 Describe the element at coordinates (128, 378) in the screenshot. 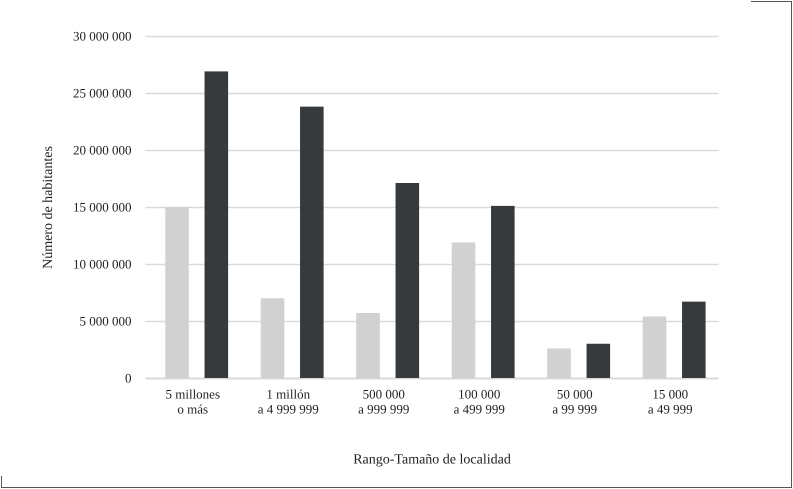

I see `y-tick-label: 0` at that location.